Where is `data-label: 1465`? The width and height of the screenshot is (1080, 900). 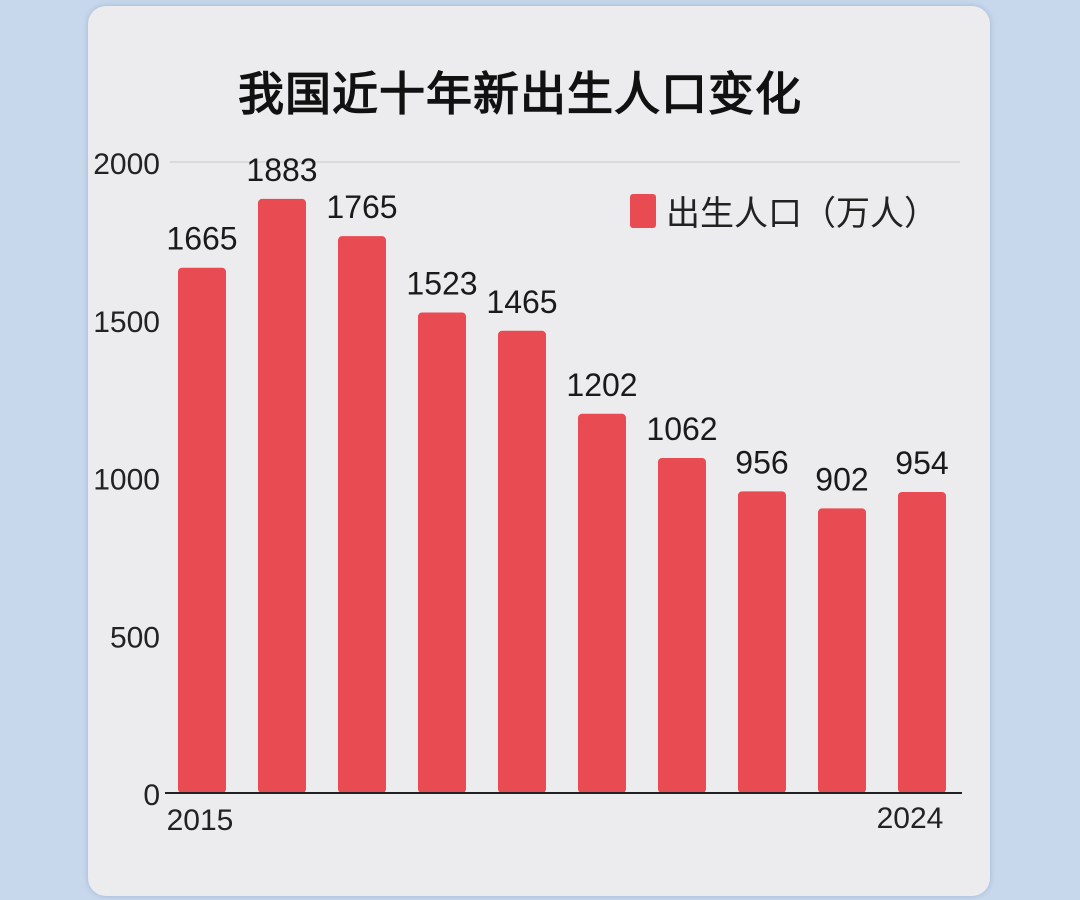 data-label: 1465 is located at coordinates (521, 302).